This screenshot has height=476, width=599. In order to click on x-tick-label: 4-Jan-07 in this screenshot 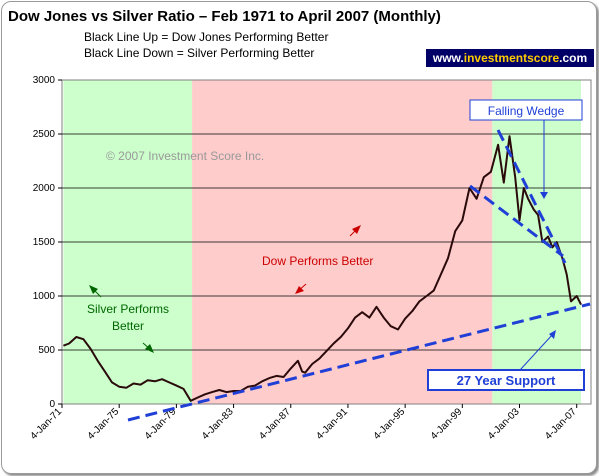, I will do `click(561, 424)`.